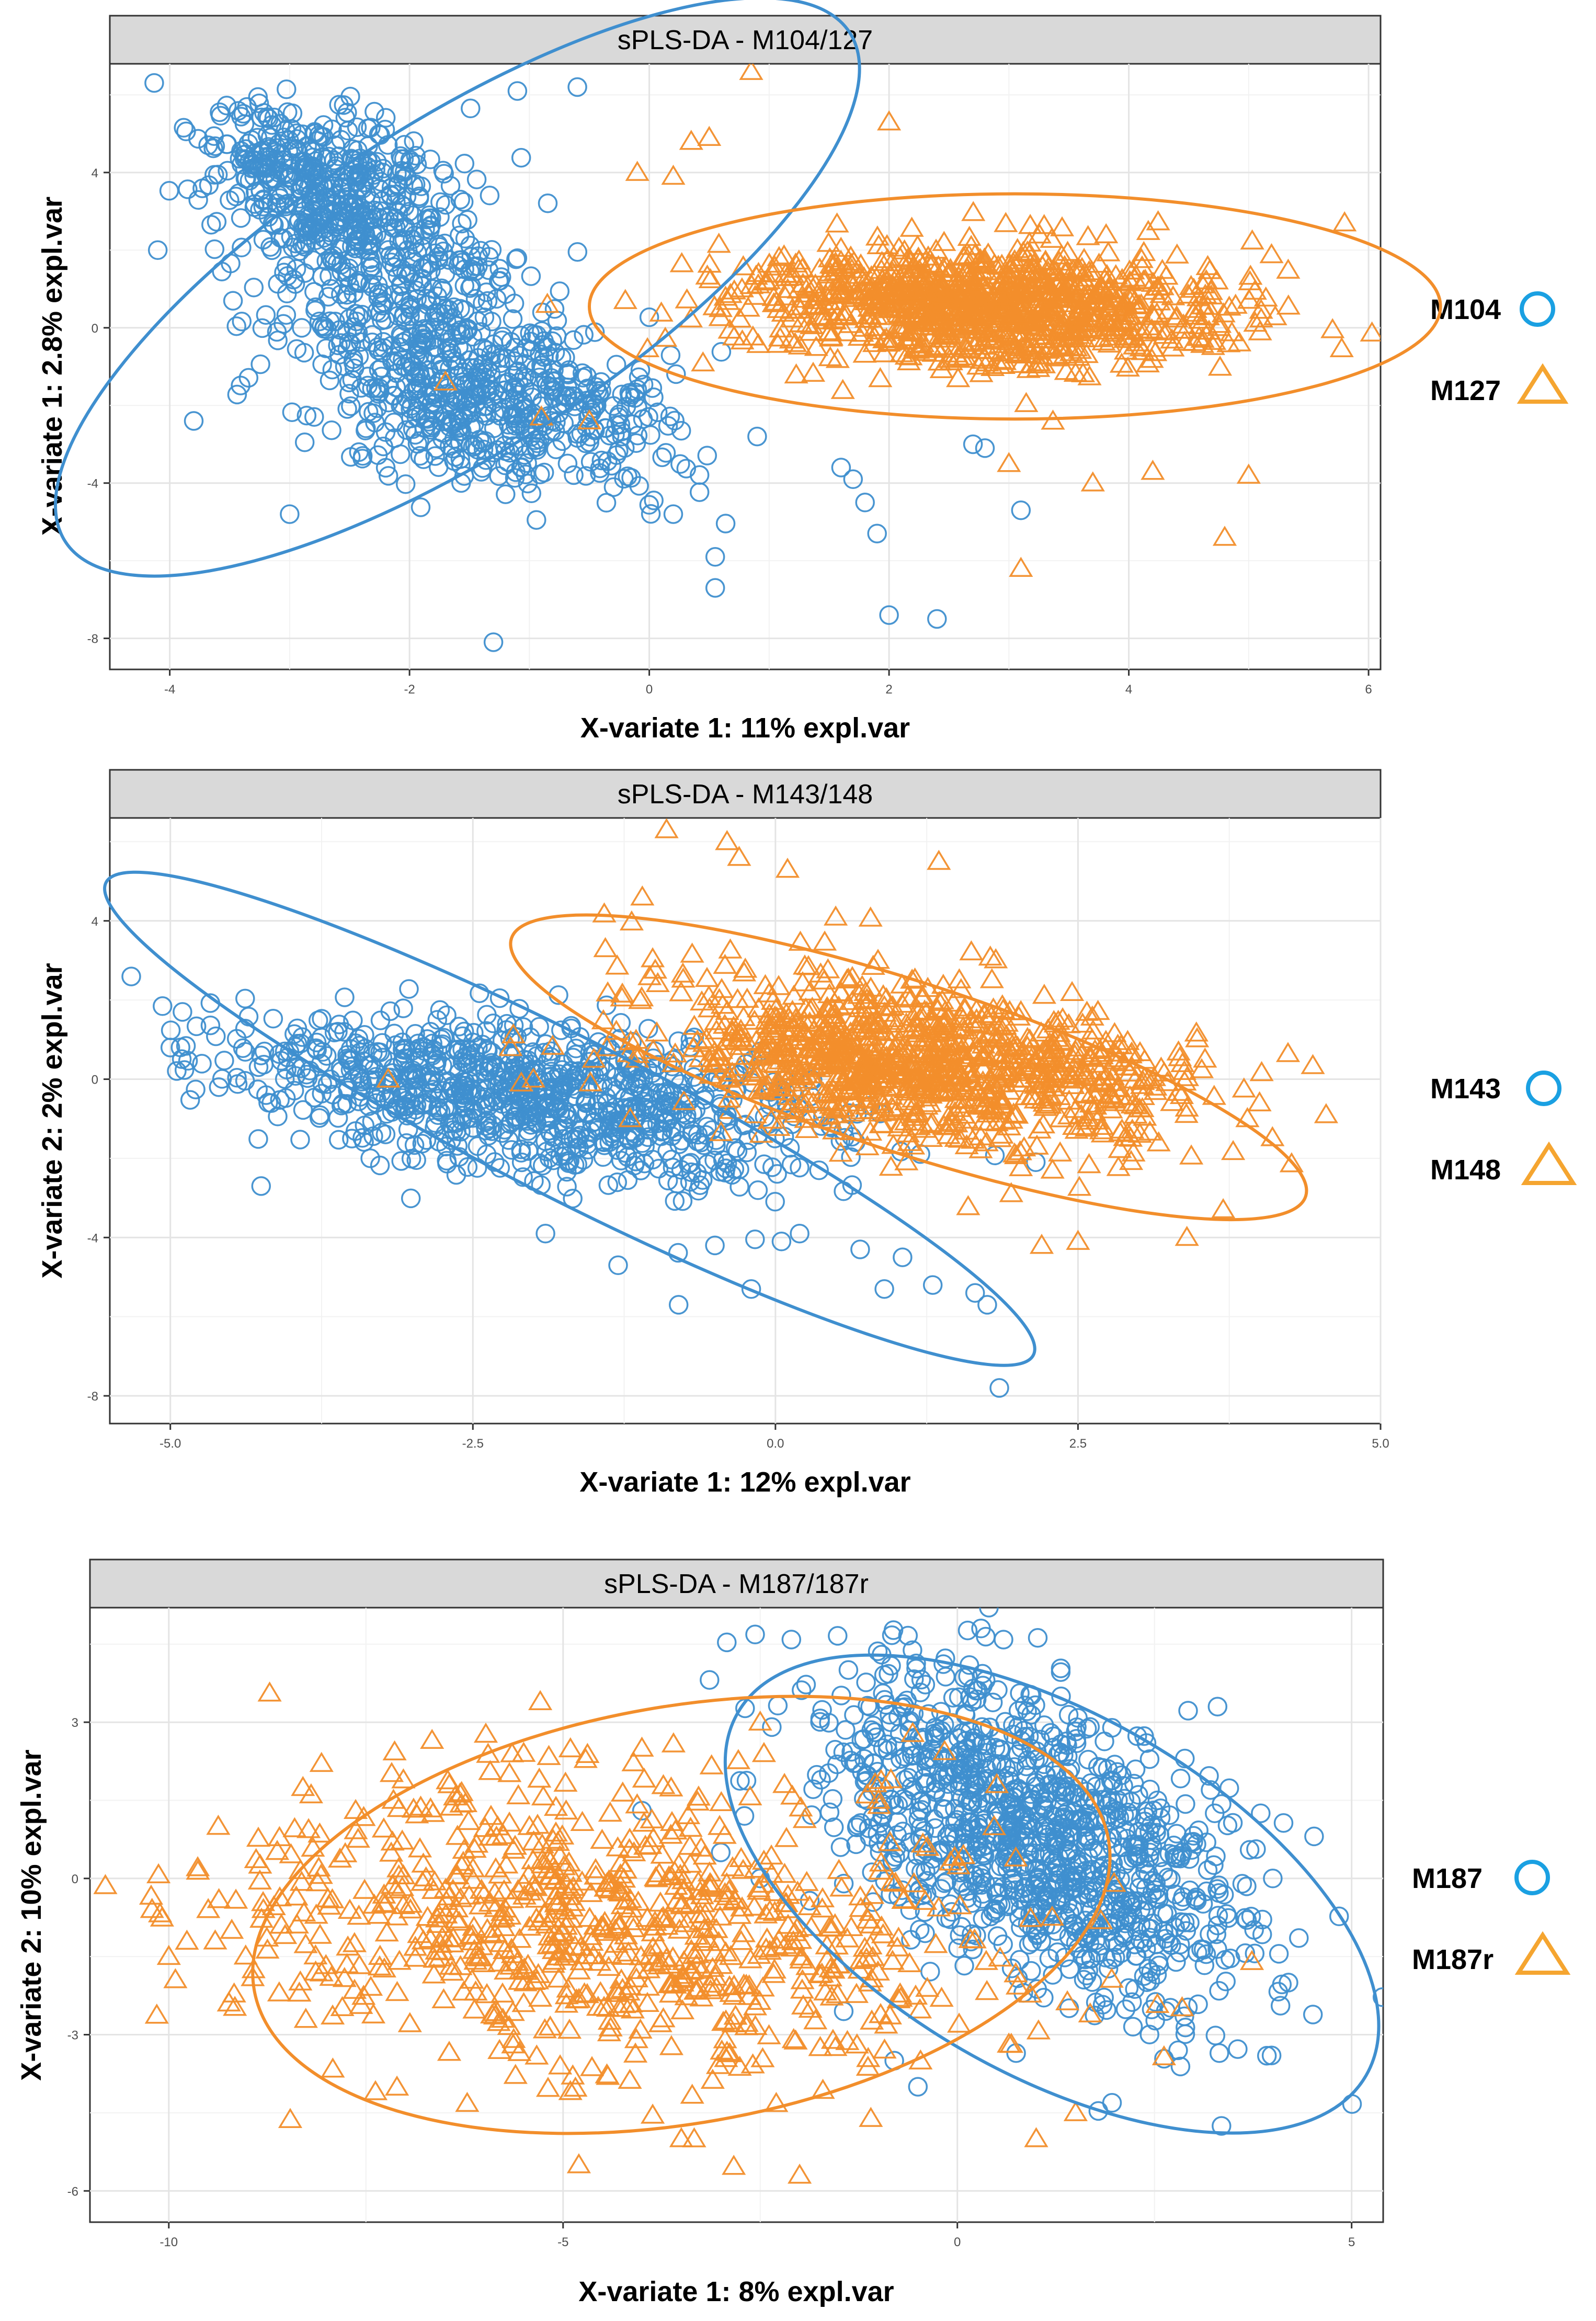 This screenshot has height=2321, width=1596. I want to click on confidence-ellipse, so click(569, 1119).